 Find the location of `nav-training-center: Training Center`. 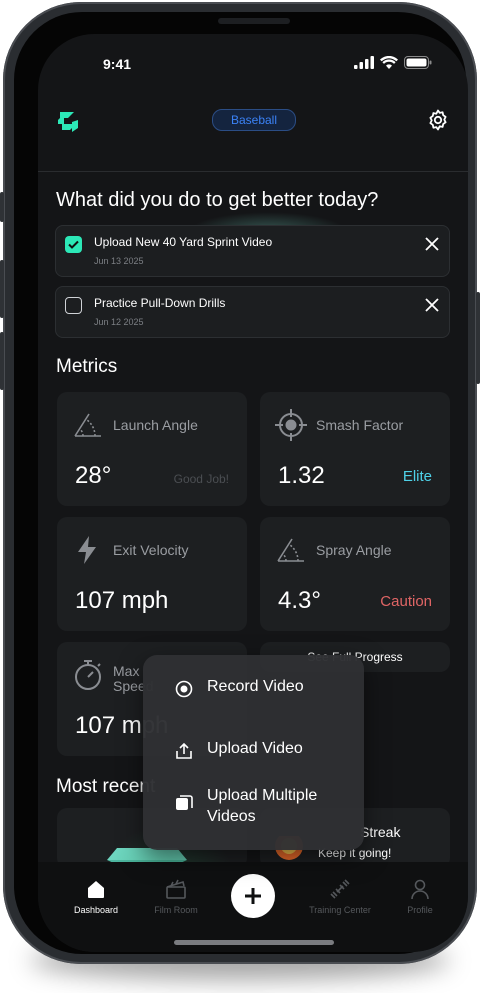

nav-training-center: Training Center is located at coordinates (340, 896).